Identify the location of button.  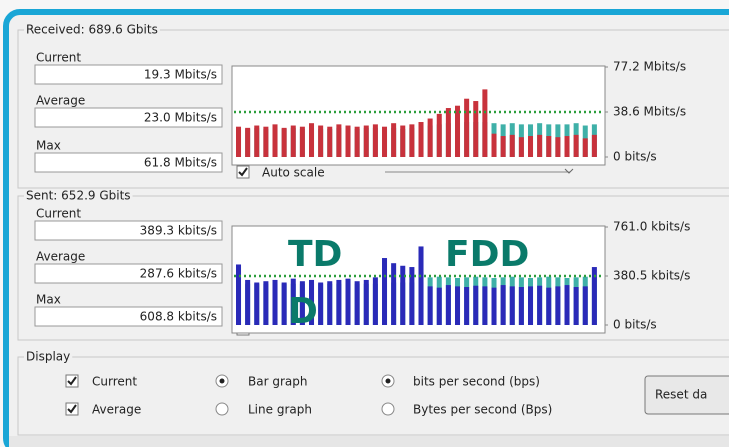
(686, 395).